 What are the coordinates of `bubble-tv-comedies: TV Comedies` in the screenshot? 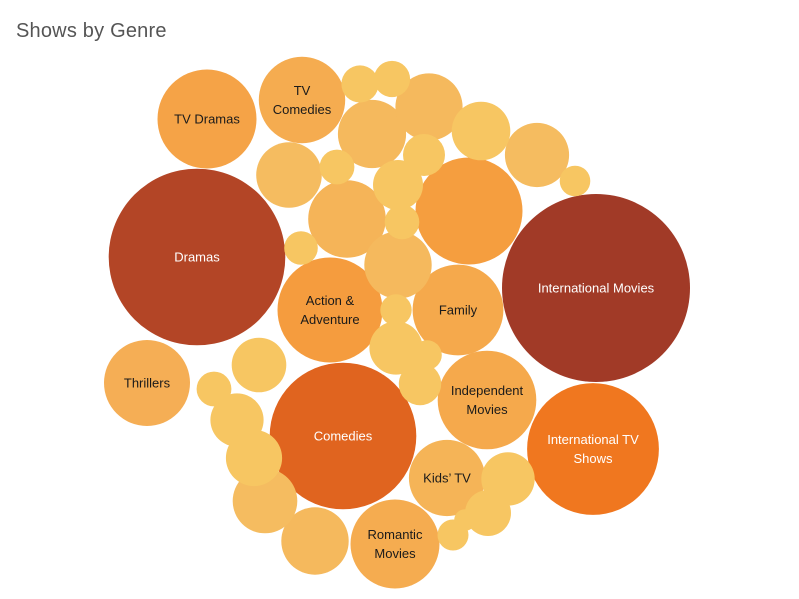 It's located at (302, 100).